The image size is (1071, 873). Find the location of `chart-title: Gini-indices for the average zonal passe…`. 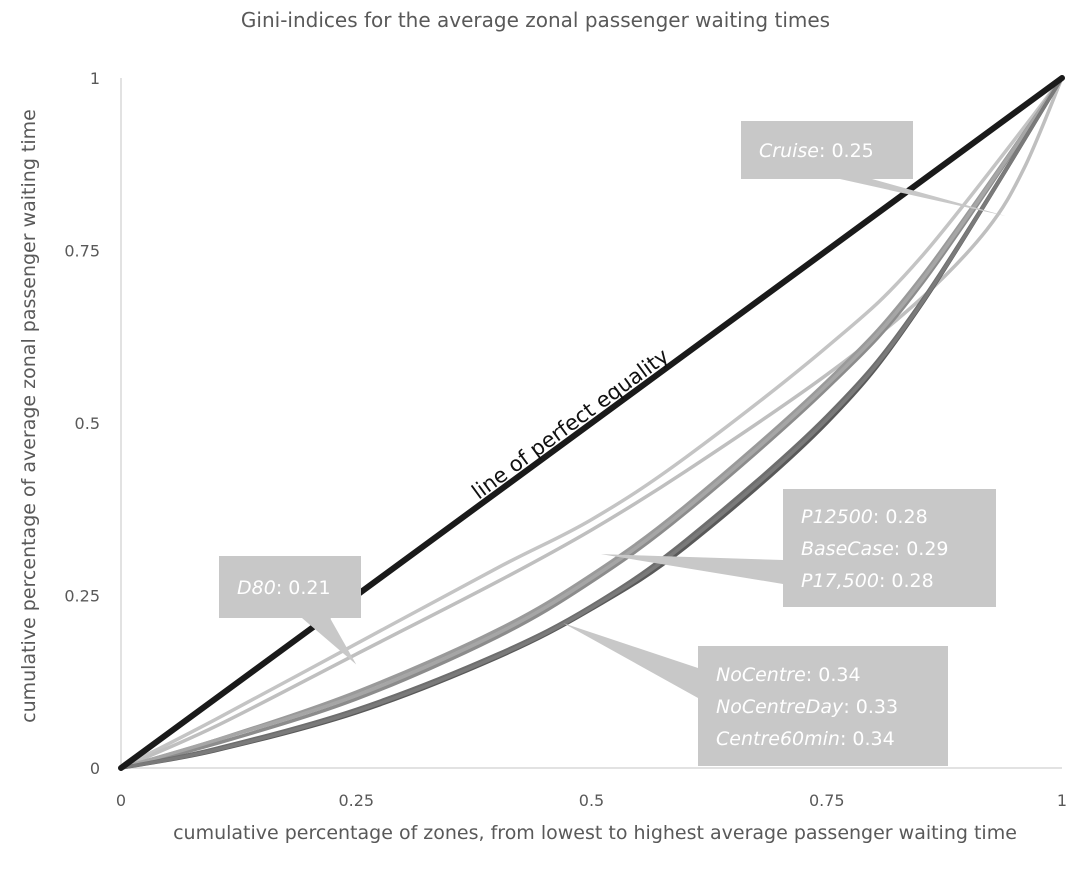

chart-title: Gini-indices for the average zonal passe… is located at coordinates (535, 20).